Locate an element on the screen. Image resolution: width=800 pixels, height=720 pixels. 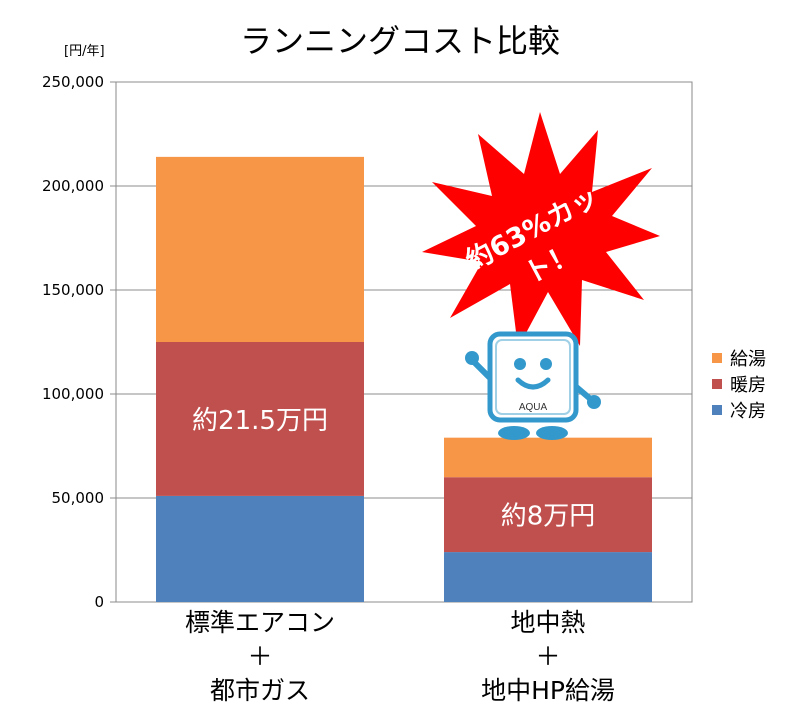
bar-0-給湯 is located at coordinates (260, 249).